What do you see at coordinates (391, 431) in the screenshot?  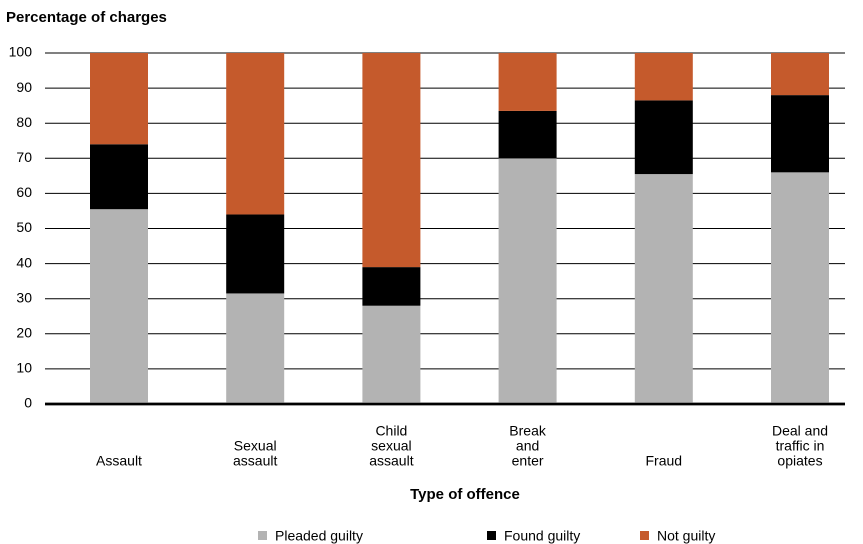 I see `x-tick-label: Child` at bounding box center [391, 431].